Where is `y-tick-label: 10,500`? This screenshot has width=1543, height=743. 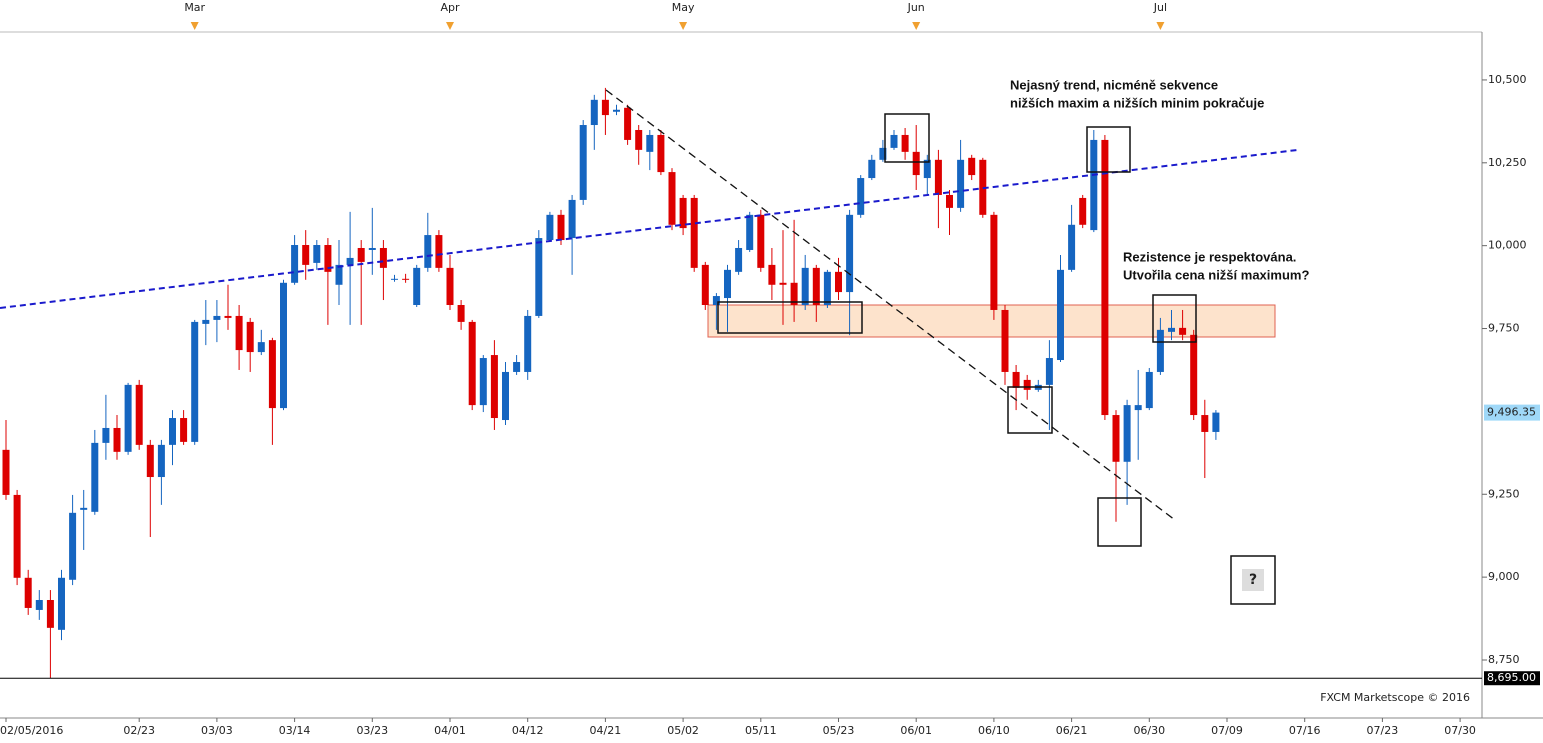
y-tick-label: 10,500 is located at coordinates (1507, 79).